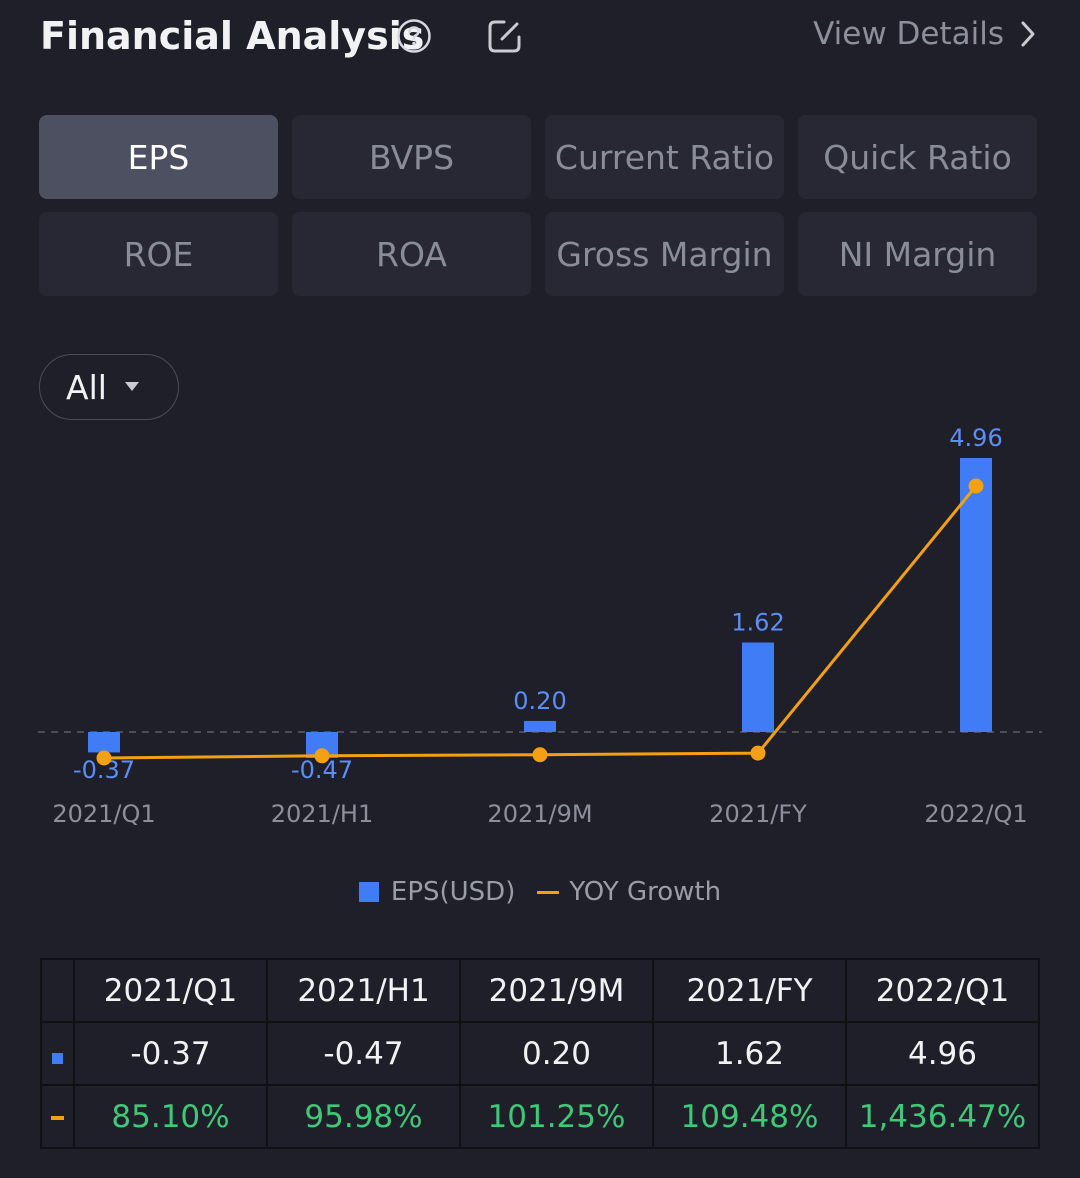 The height and width of the screenshot is (1178, 1080). What do you see at coordinates (57, 1058) in the screenshot?
I see `eps-marker-icon` at bounding box center [57, 1058].